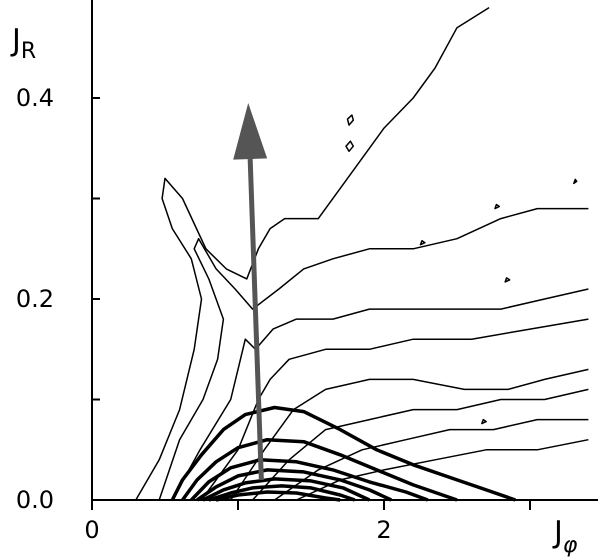 The width and height of the screenshot is (598, 560). I want to click on arrow-group, so click(250, 291).